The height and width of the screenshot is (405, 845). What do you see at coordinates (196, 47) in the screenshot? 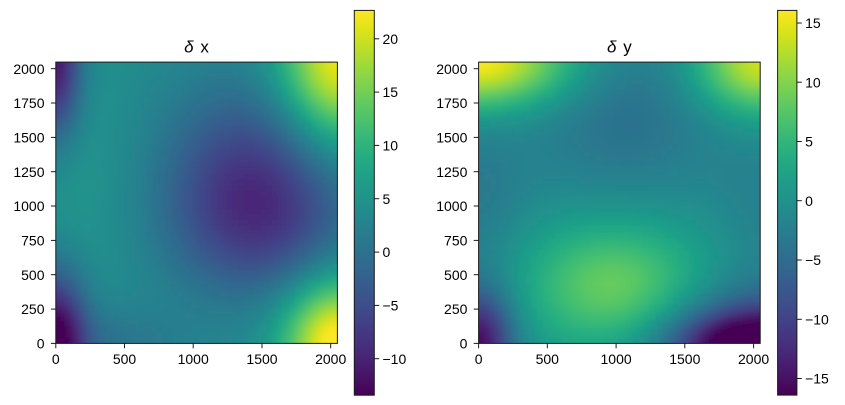
I see `svg-text: δ x` at bounding box center [196, 47].